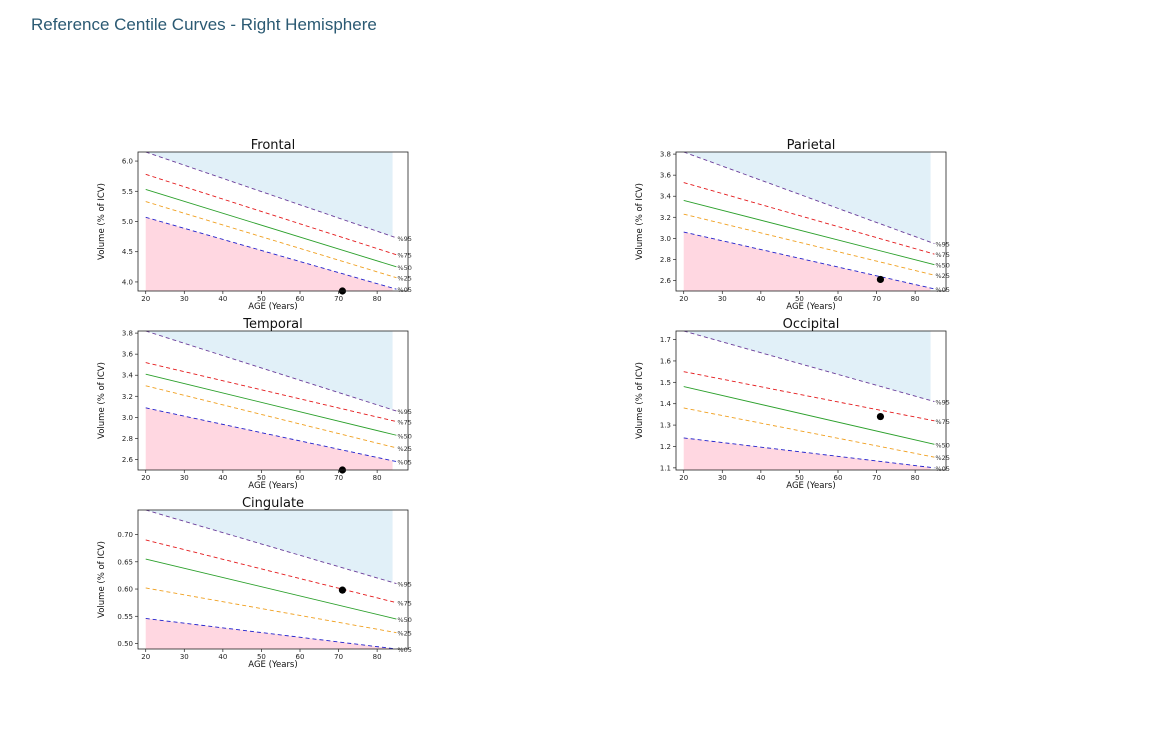 The image size is (1149, 749). What do you see at coordinates (665, 383) in the screenshot?
I see `y-tick-label: 1.5` at bounding box center [665, 383].